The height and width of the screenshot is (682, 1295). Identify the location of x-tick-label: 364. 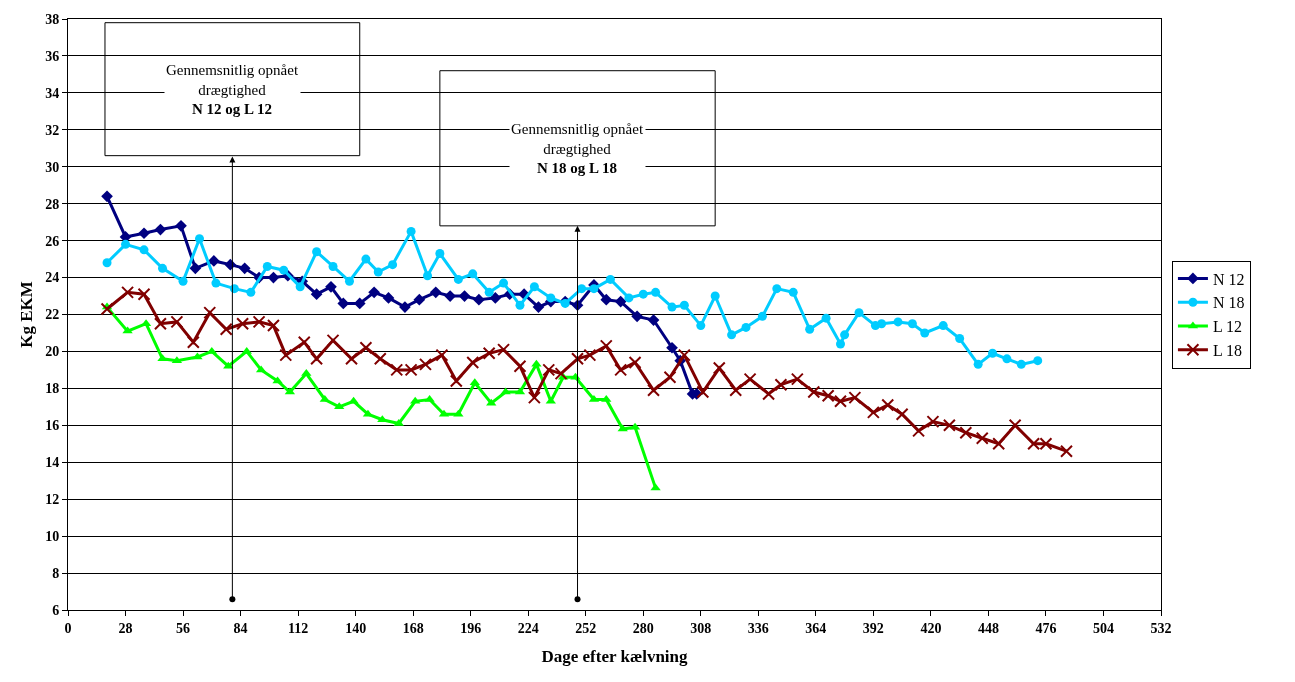
(816, 628).